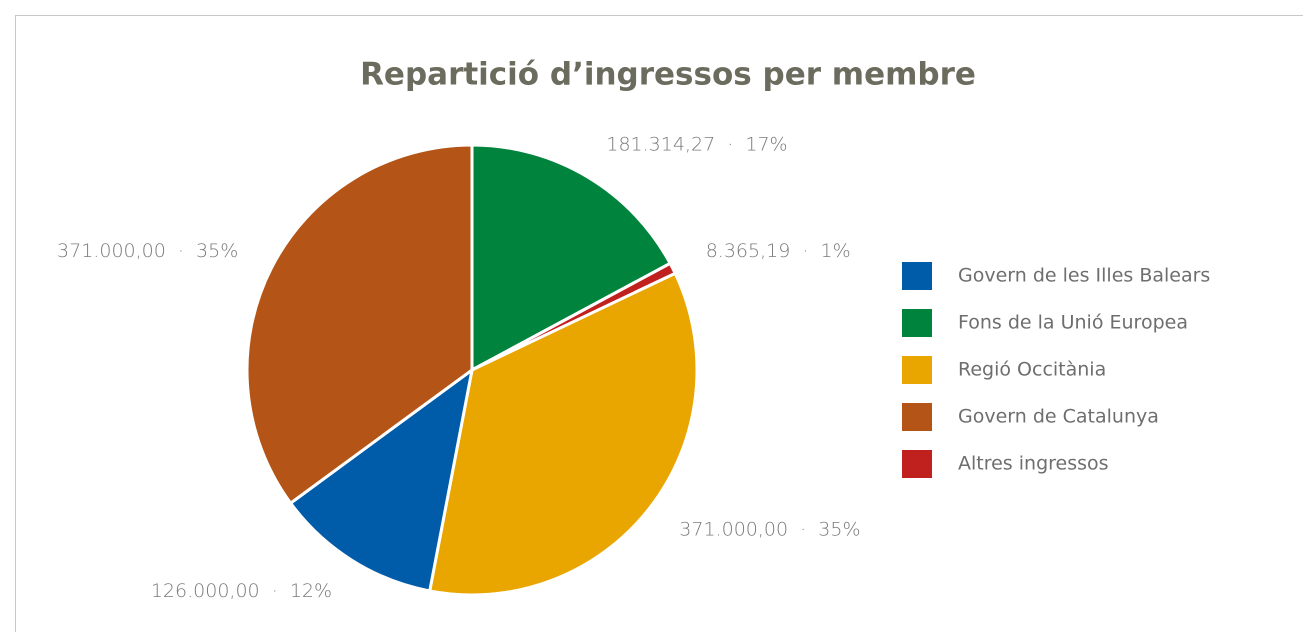 The image size is (1303, 632). I want to click on legend-label: Altres ingressos, so click(1033, 464).